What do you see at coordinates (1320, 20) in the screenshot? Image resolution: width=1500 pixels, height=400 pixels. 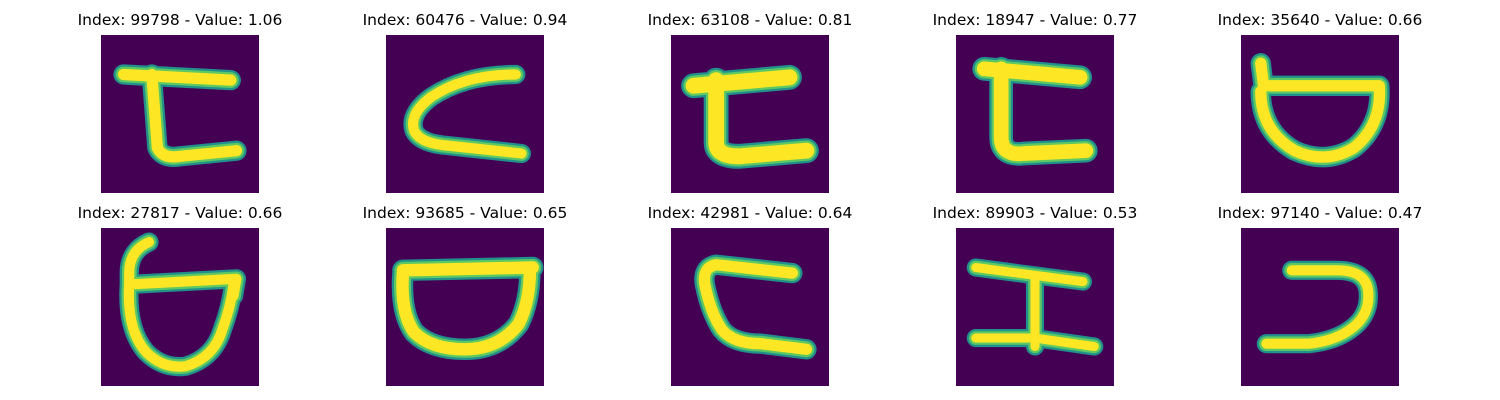 I see `panel-title: Index: 35640 - Value: 0.66` at bounding box center [1320, 20].